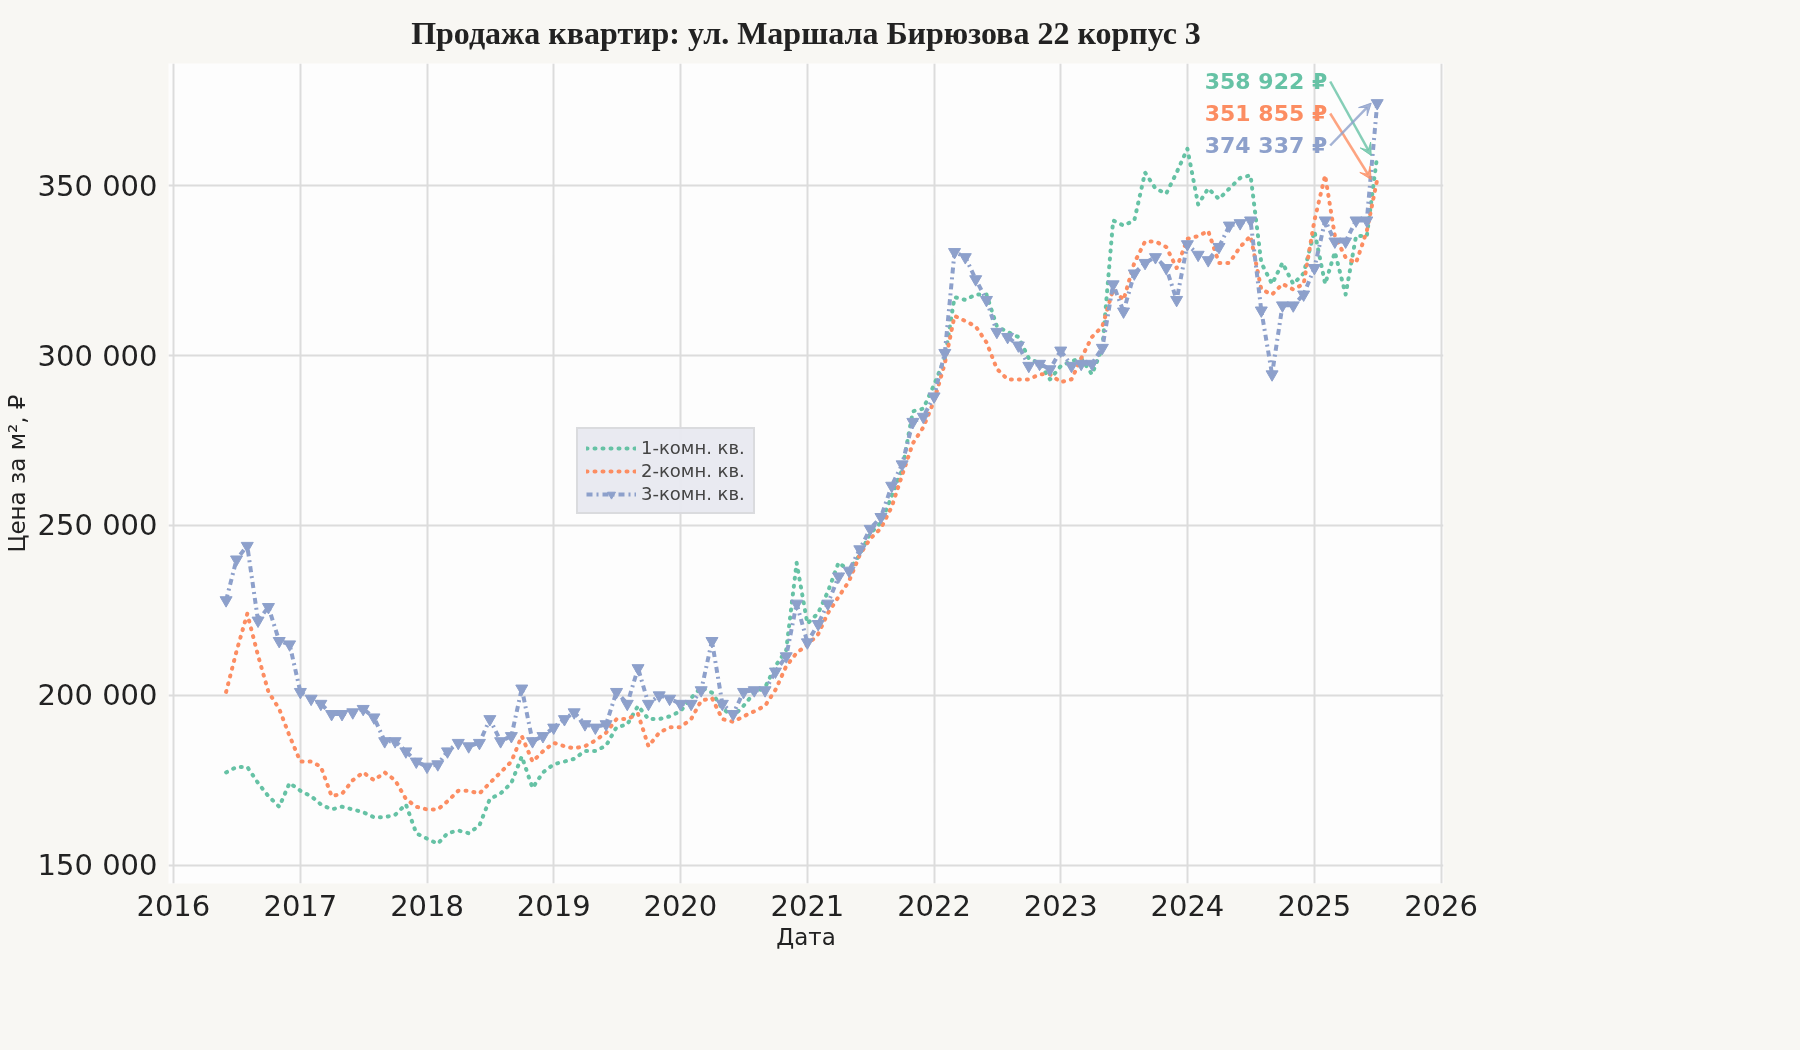 The height and width of the screenshot is (1050, 1800). I want to click on x-tick-label: 2019, so click(553, 905).